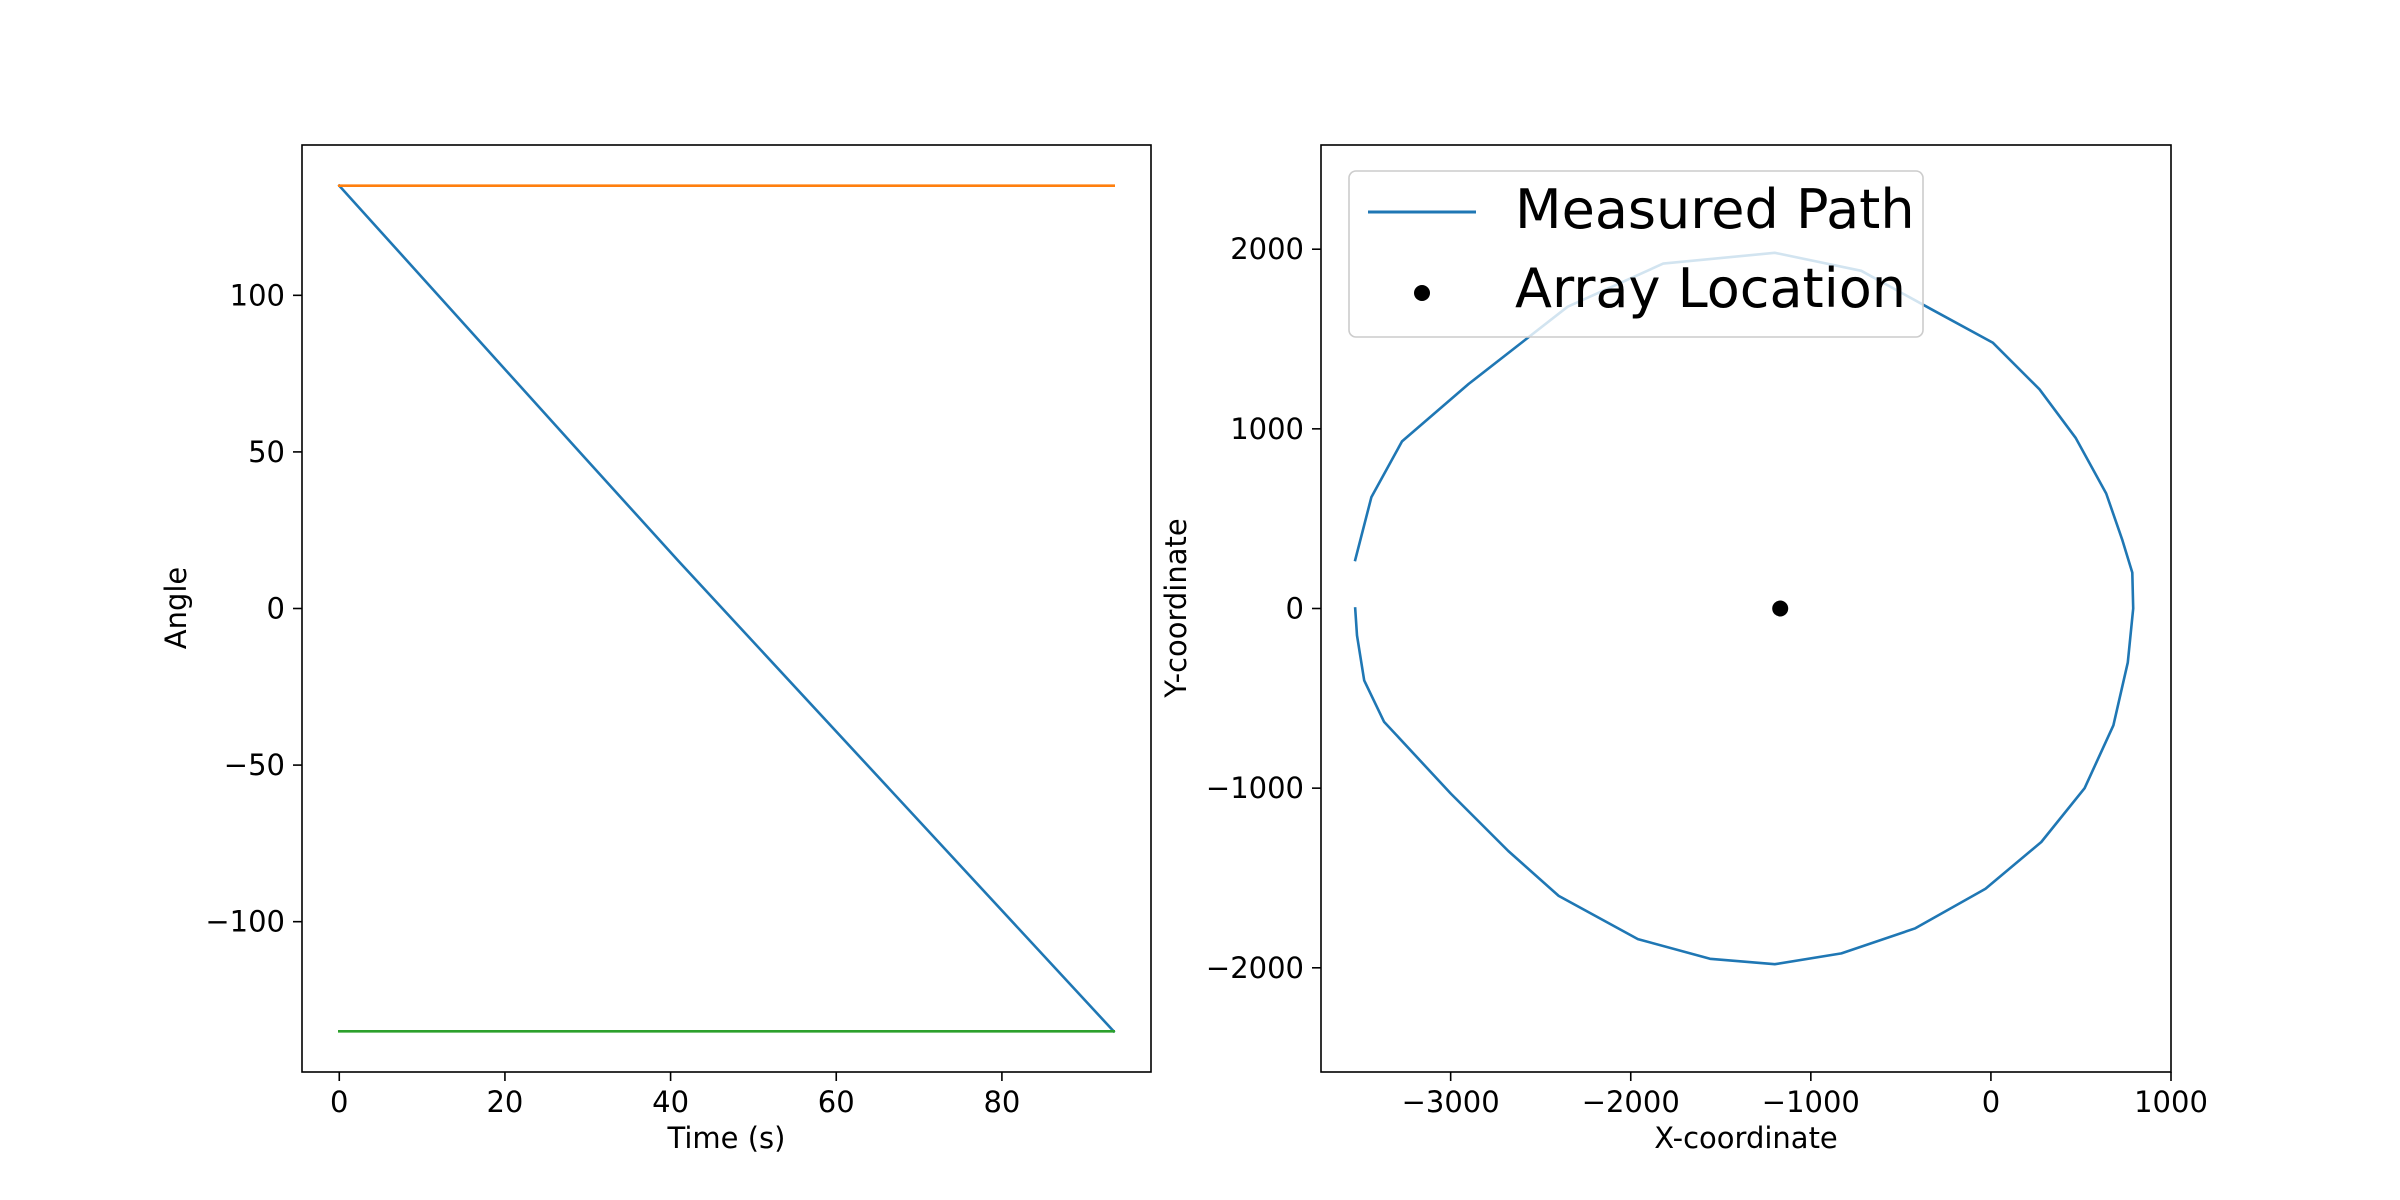 This screenshot has width=2400, height=1200. What do you see at coordinates (176, 608) in the screenshot?
I see `angle-plot-ylabel: Angle` at bounding box center [176, 608].